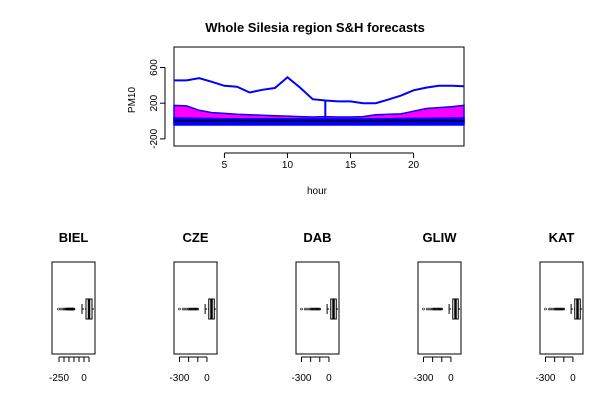  What do you see at coordinates (319, 90) in the screenshot?
I see `forecast-upper-line` at bounding box center [319, 90].